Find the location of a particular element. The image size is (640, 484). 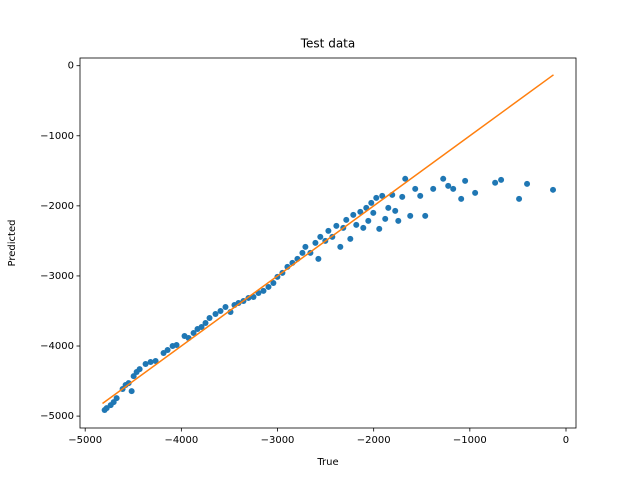

x-axis-label: True is located at coordinates (327, 462).